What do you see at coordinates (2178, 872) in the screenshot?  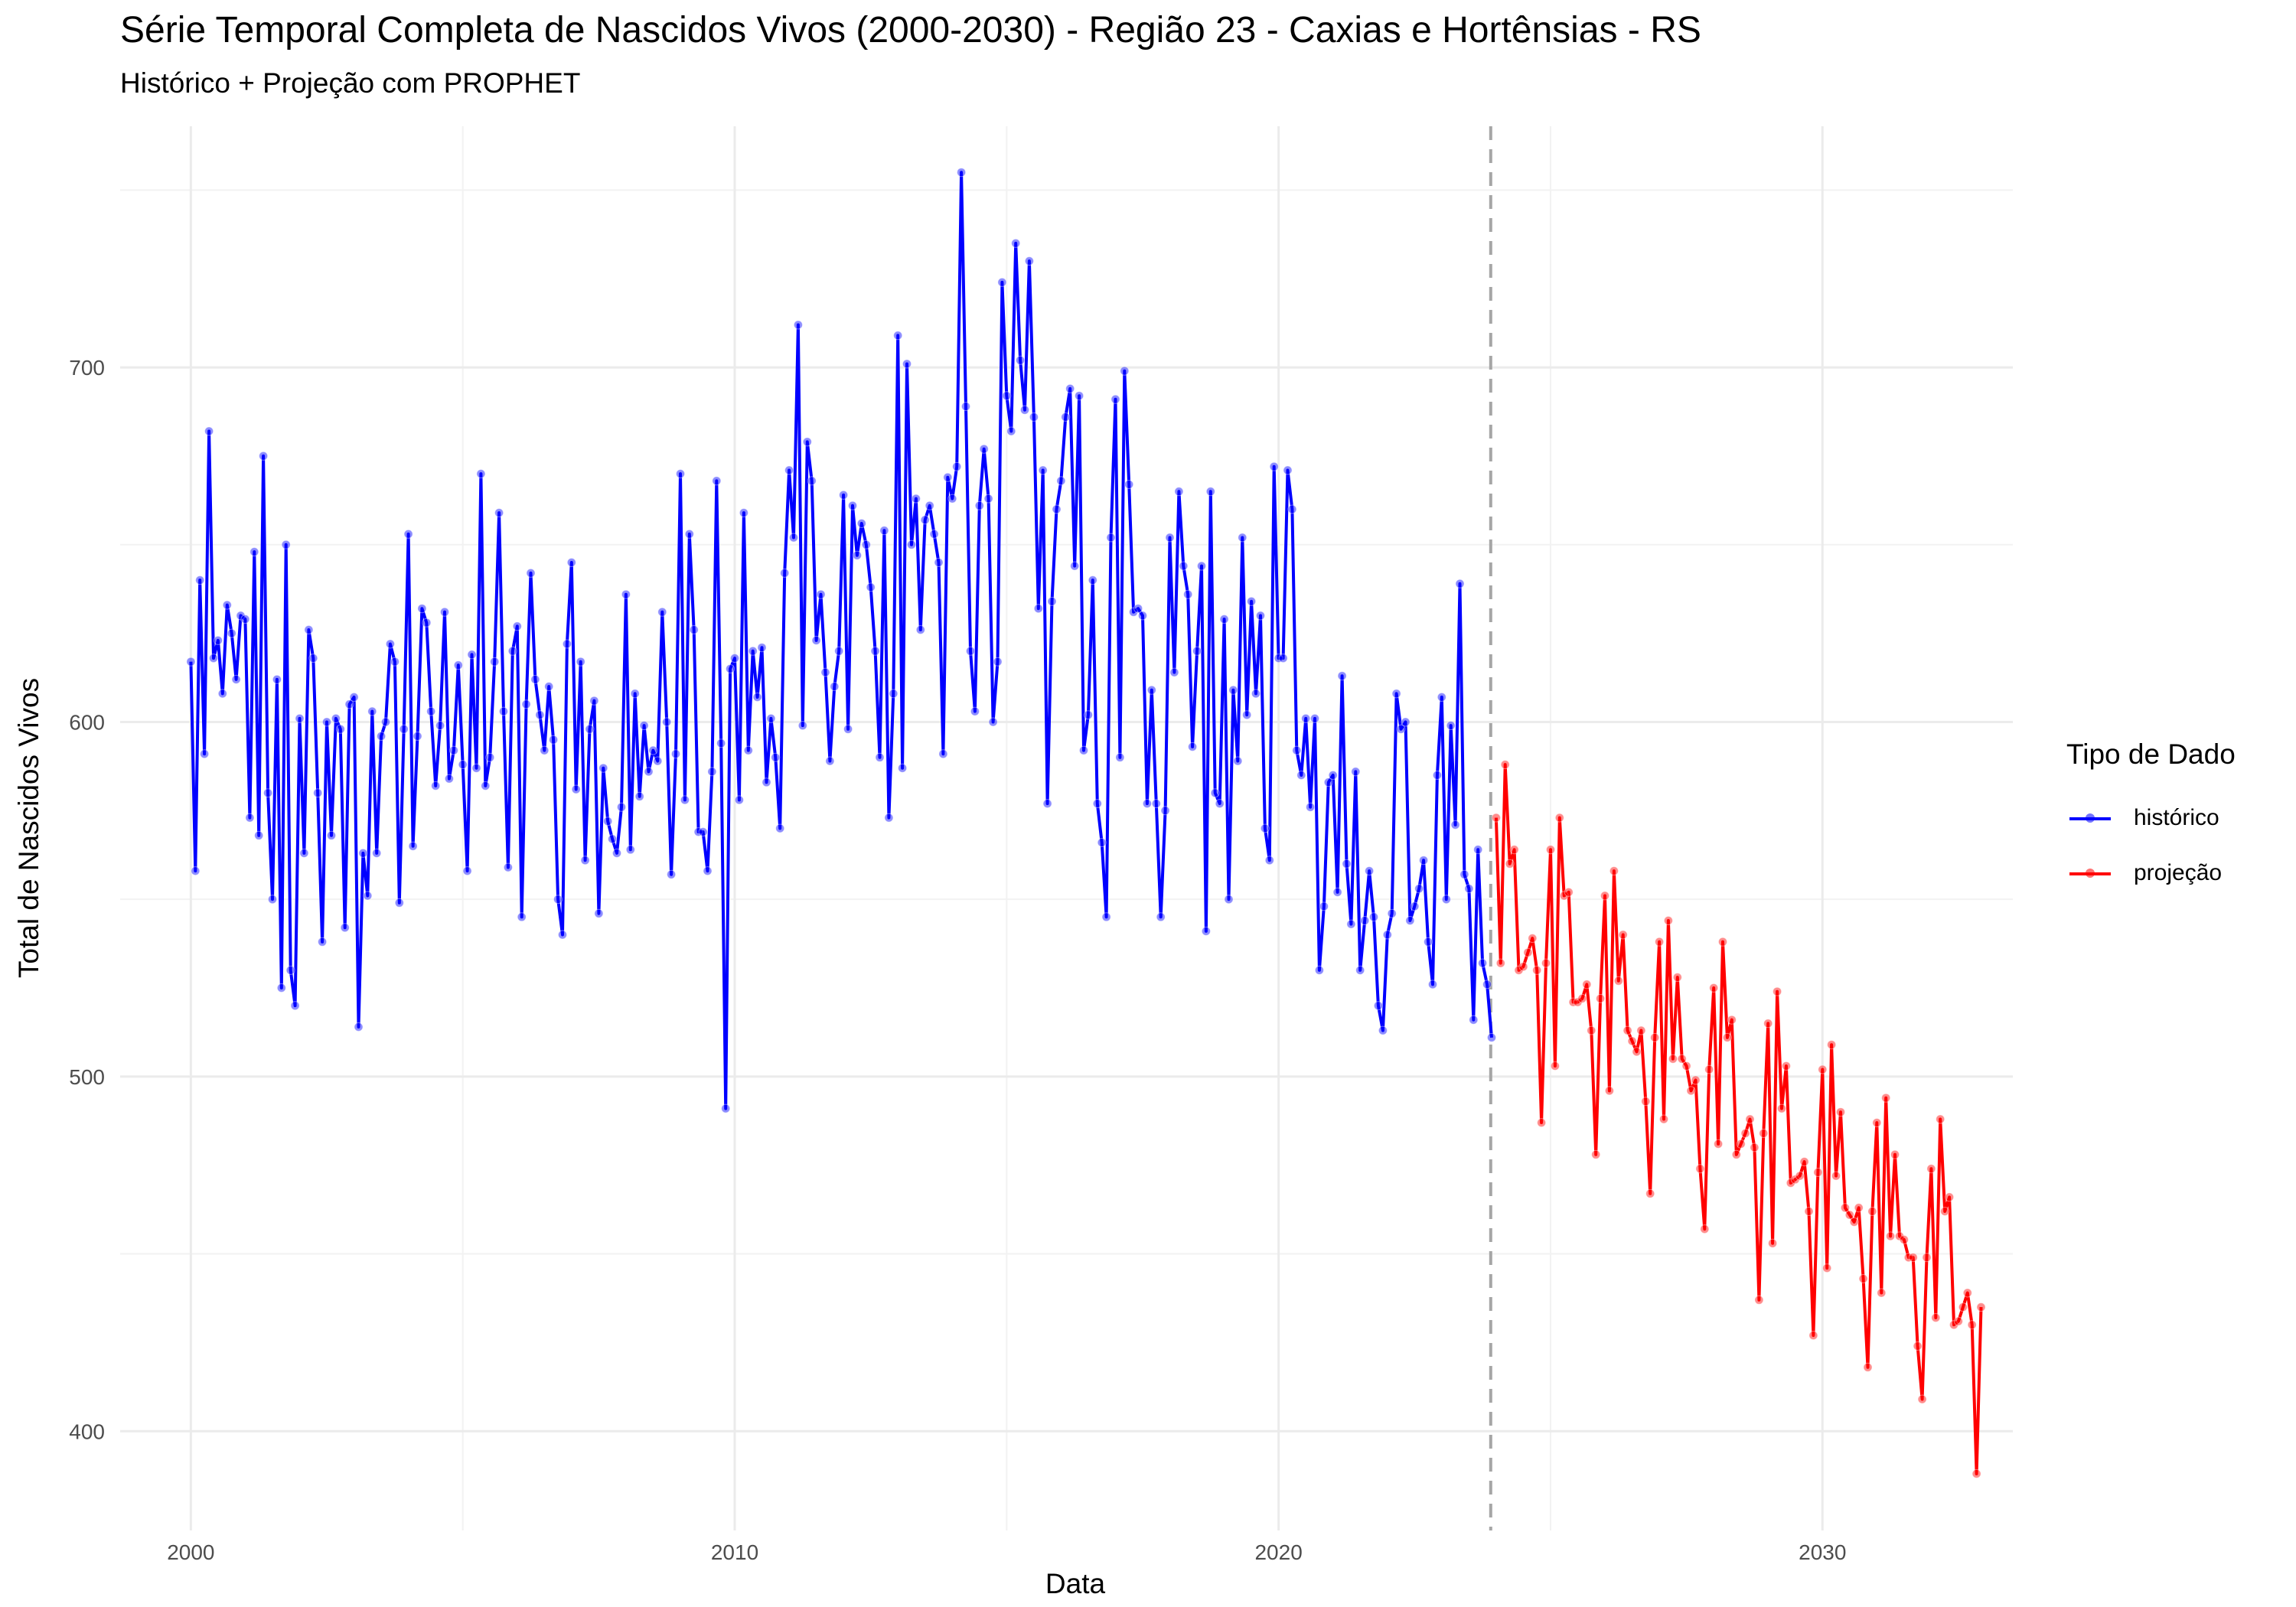 I see `legend-label-projecao: projeção` at bounding box center [2178, 872].